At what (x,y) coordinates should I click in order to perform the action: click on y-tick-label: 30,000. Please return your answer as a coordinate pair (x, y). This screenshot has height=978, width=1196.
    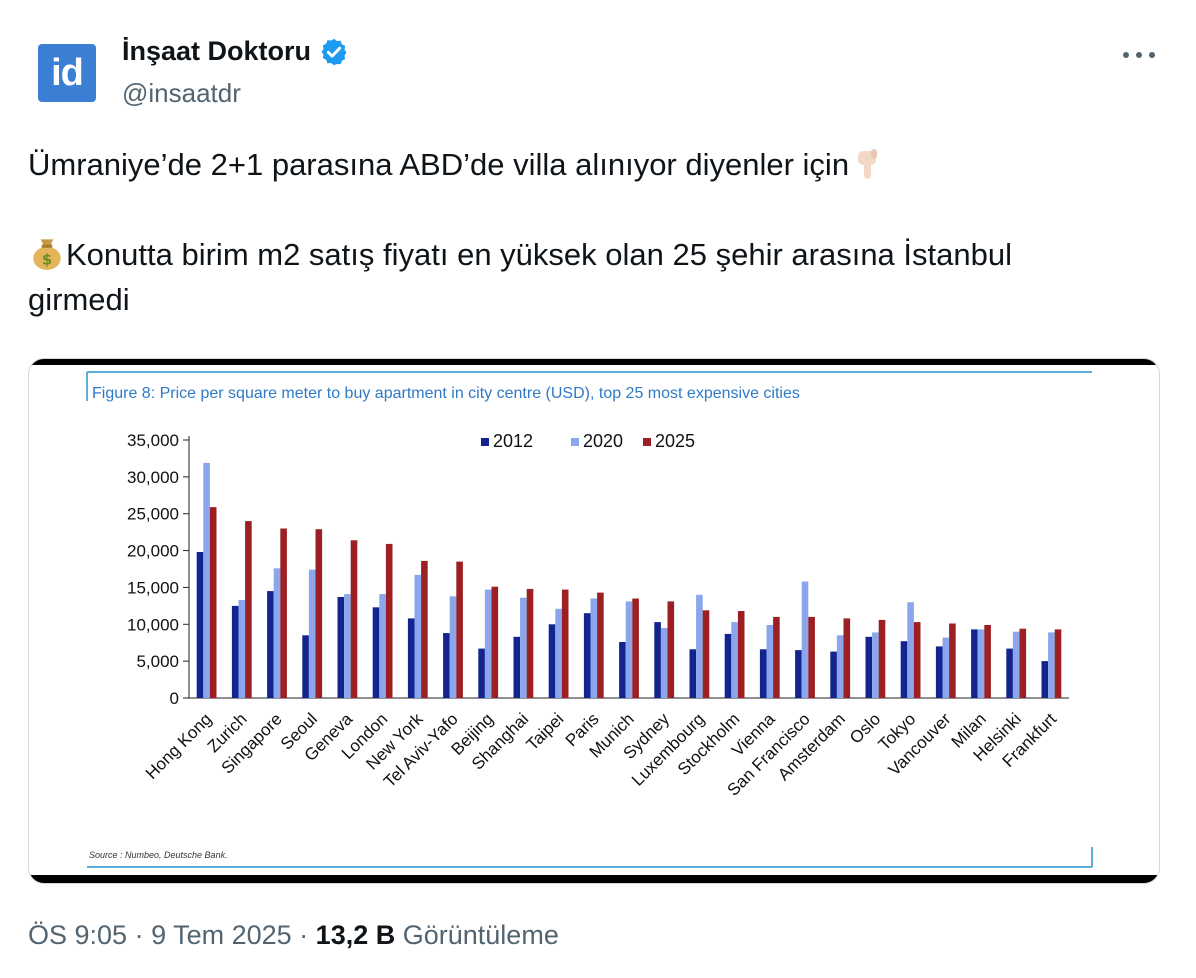
    Looking at the image, I should click on (153, 477).